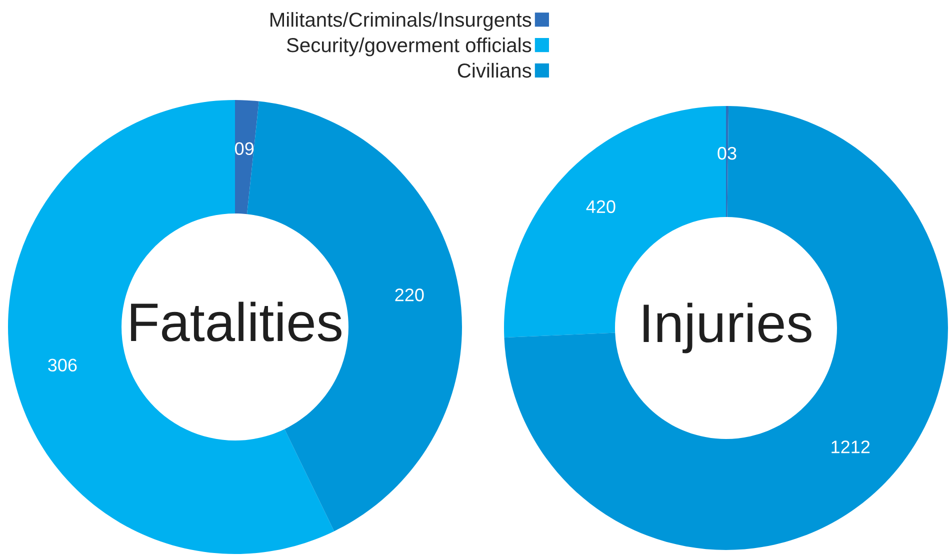 The image size is (951, 556). Describe the element at coordinates (727, 153) in the screenshot. I see `data-label: 03` at that location.